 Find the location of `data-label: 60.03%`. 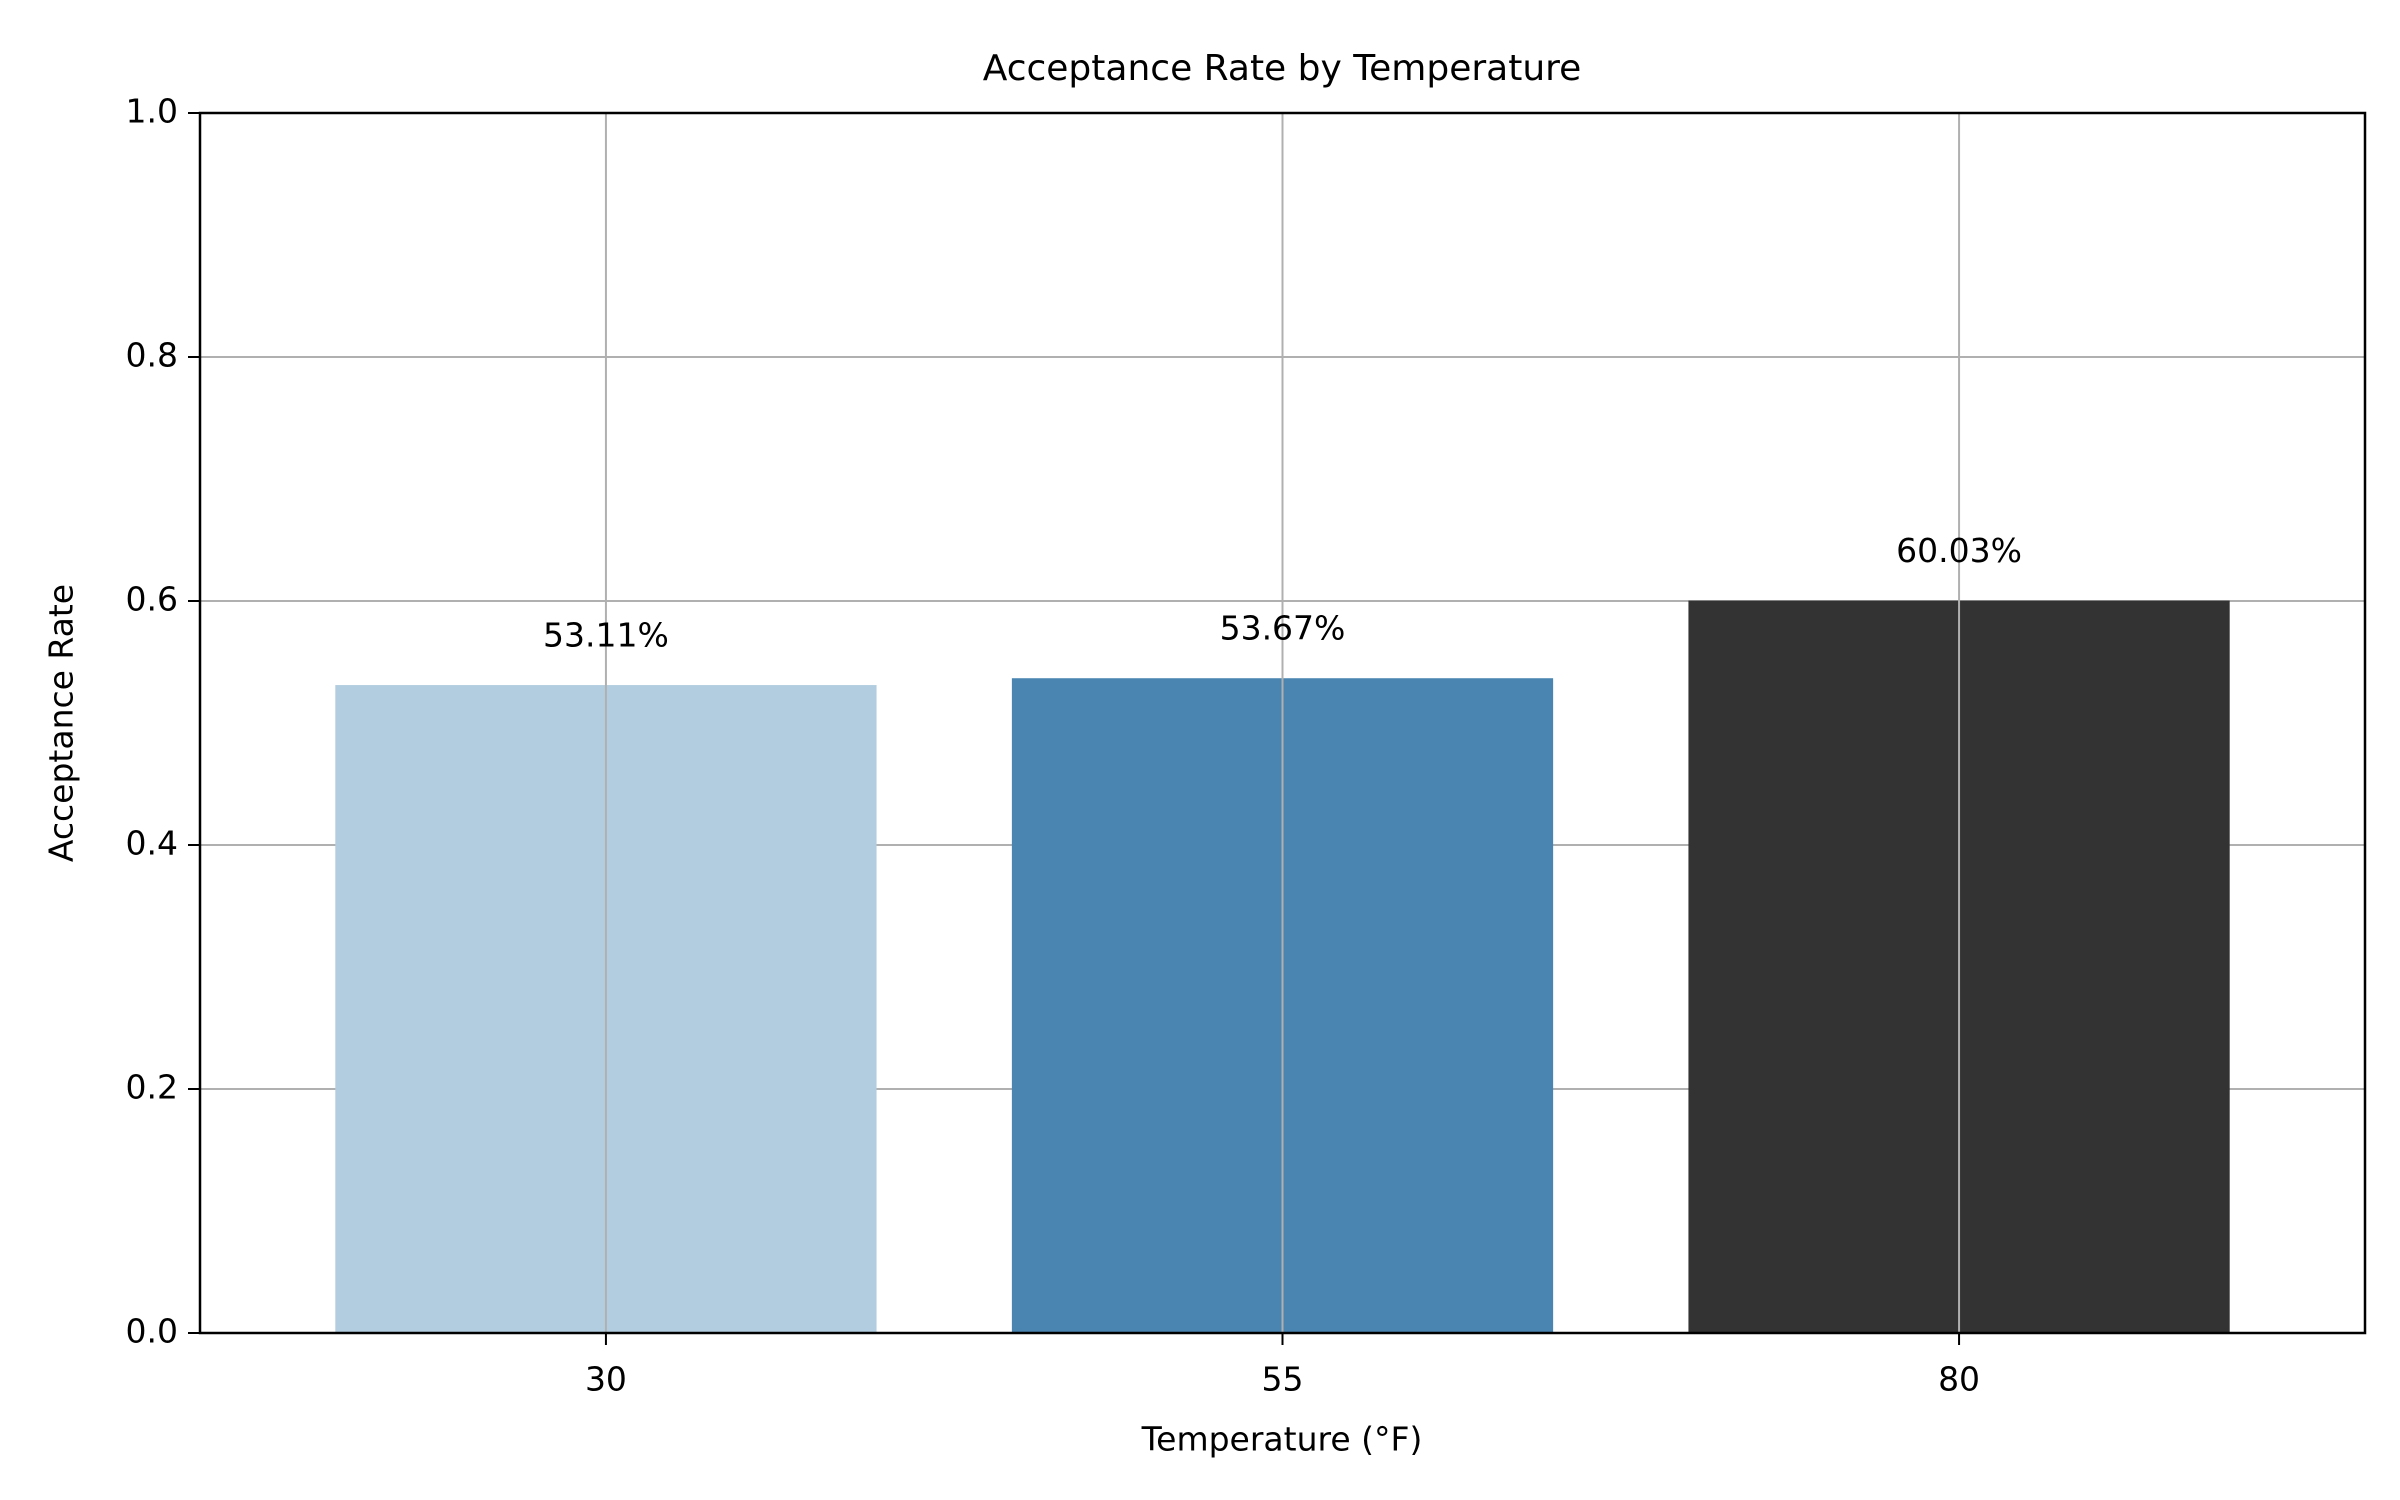

data-label: 60.03% is located at coordinates (1959, 550).